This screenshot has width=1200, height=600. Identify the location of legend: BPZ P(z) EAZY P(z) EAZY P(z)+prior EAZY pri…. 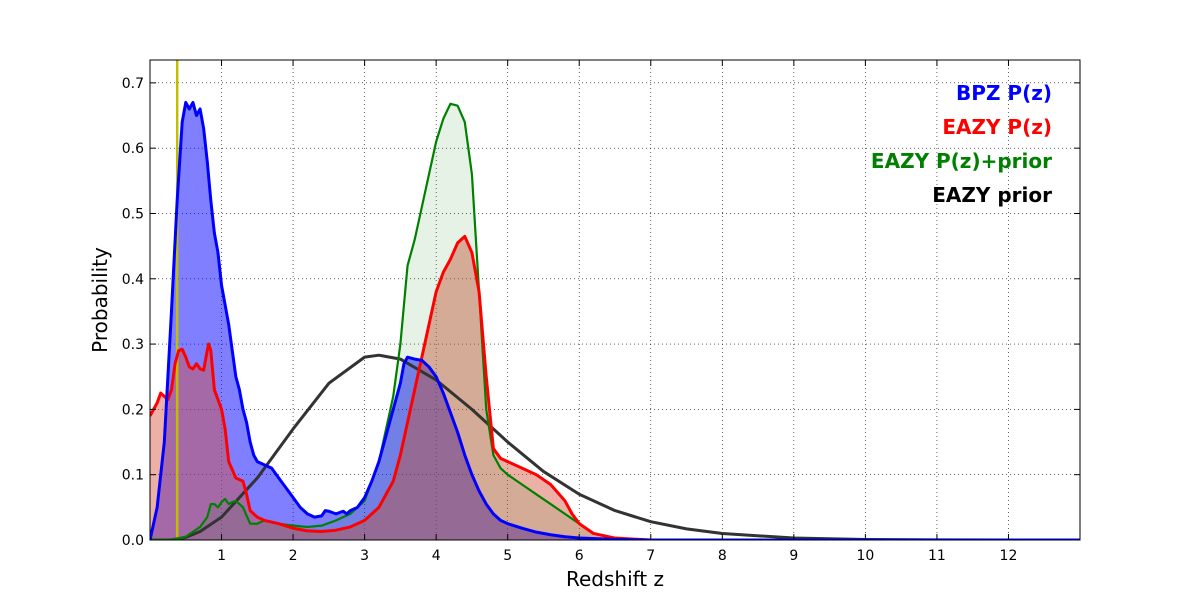
(961, 144).